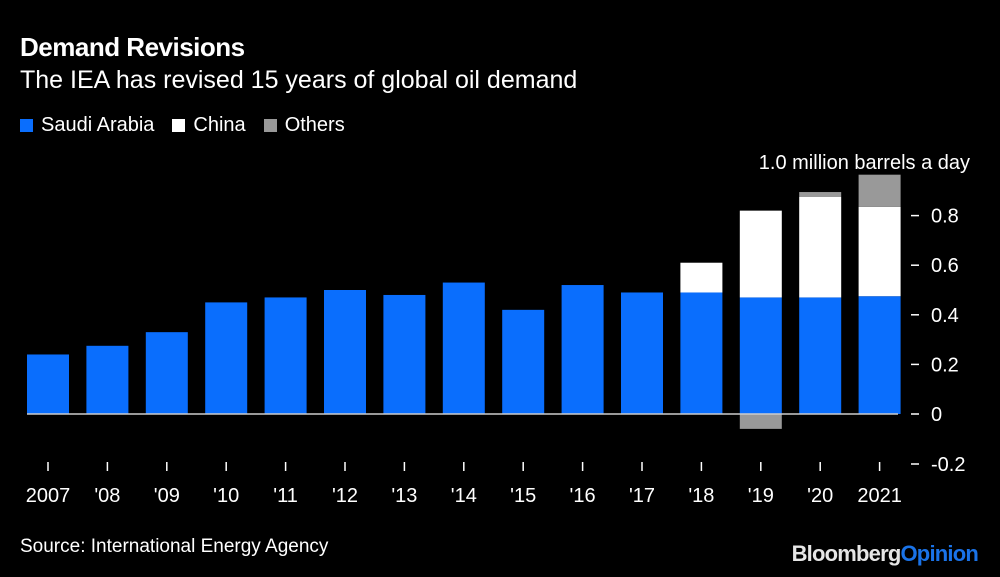  Describe the element at coordinates (701, 496) in the screenshot. I see `x-tick-label: '18` at that location.